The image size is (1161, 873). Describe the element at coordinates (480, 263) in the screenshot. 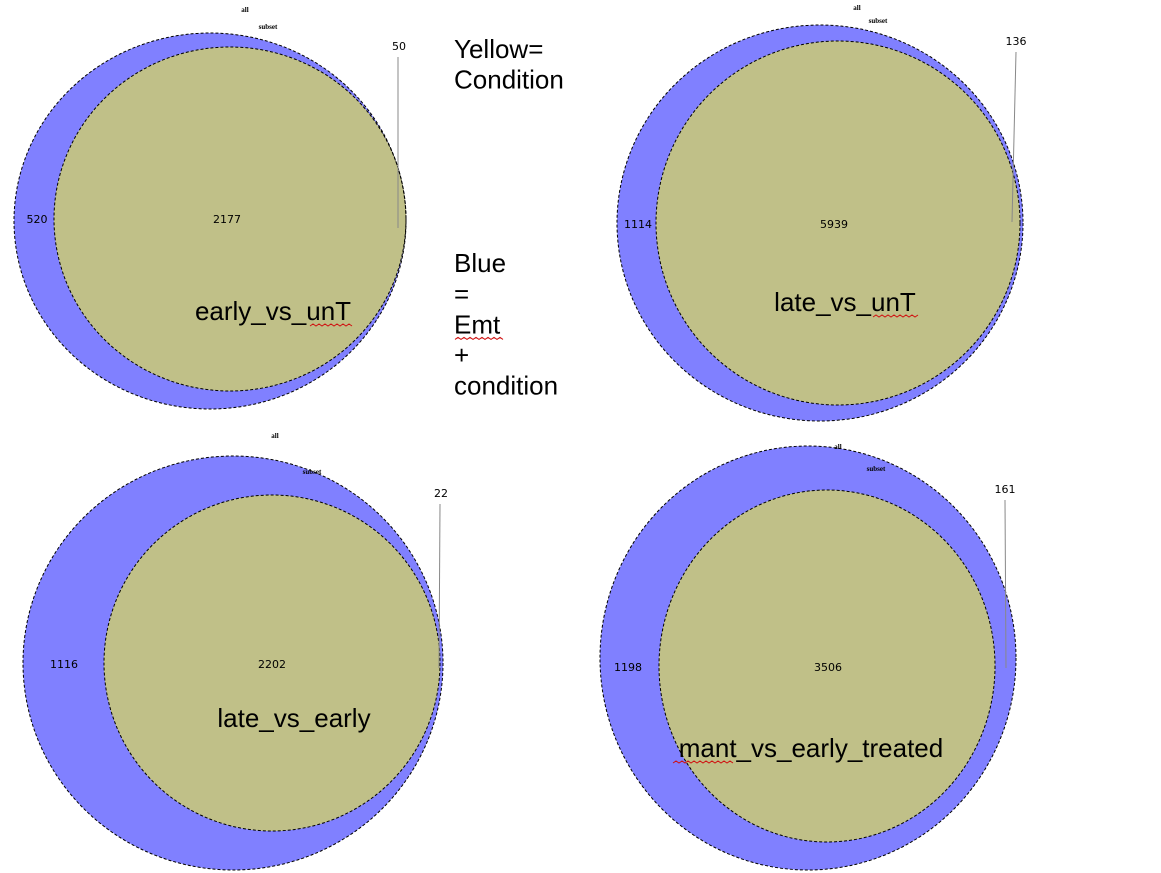

I see `legend-line: Blue` at that location.